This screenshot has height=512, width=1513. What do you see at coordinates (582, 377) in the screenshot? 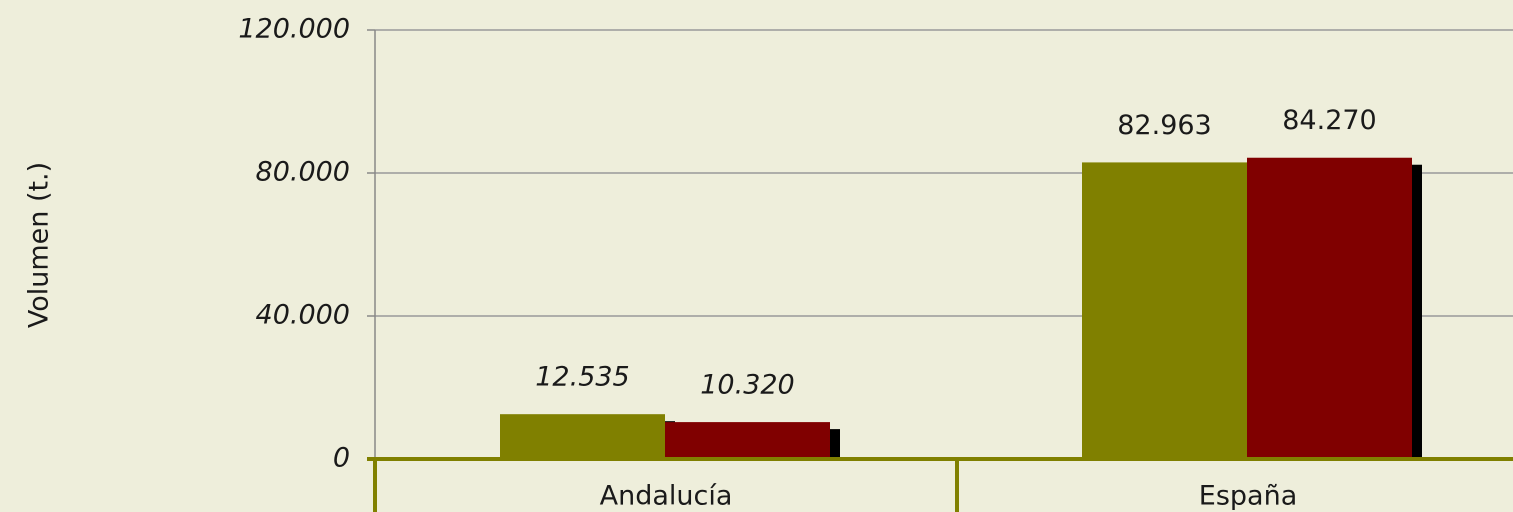
I see `data-label: 12.535` at bounding box center [582, 377].